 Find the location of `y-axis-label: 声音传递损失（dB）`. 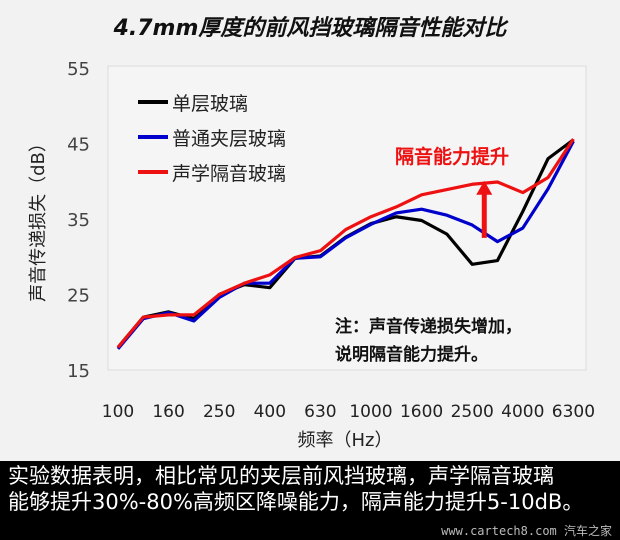

y-axis-label: 声音传递损失（dB） is located at coordinates (38, 218).